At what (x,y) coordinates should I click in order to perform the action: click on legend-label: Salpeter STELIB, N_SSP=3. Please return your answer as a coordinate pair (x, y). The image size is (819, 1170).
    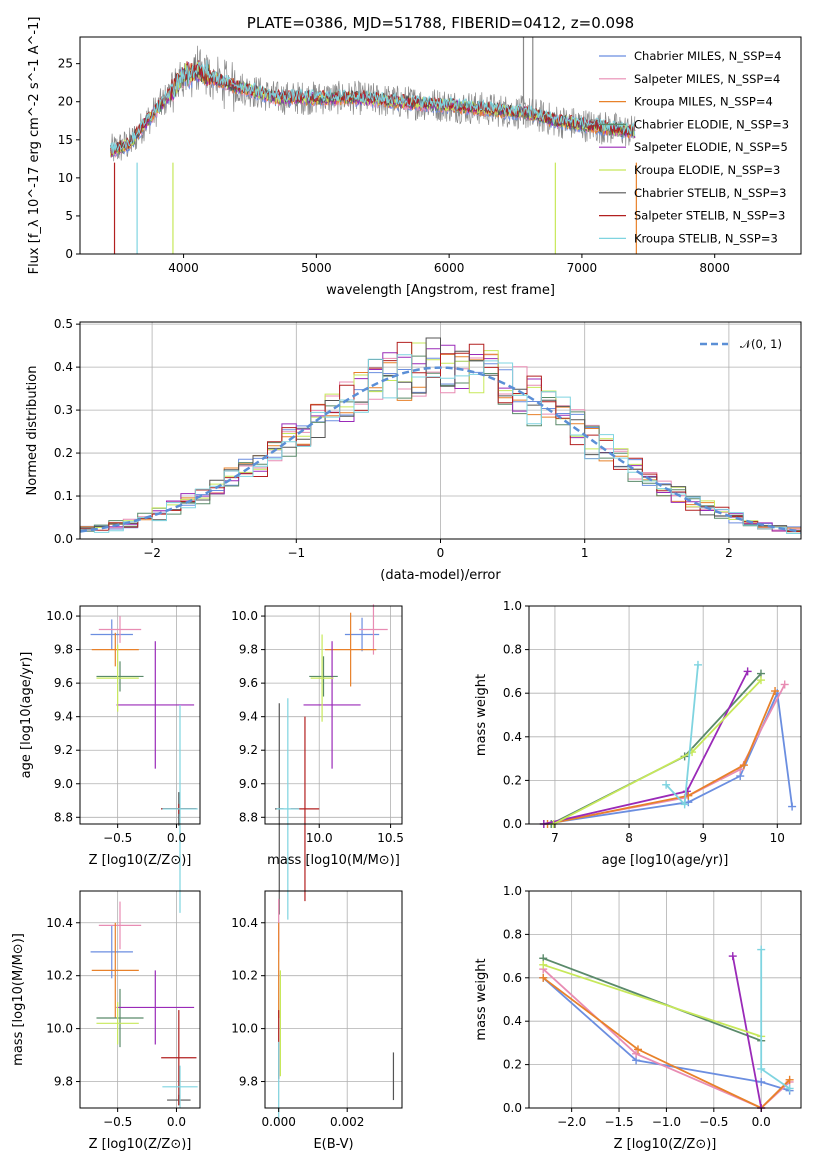
    Looking at the image, I should click on (709, 216).